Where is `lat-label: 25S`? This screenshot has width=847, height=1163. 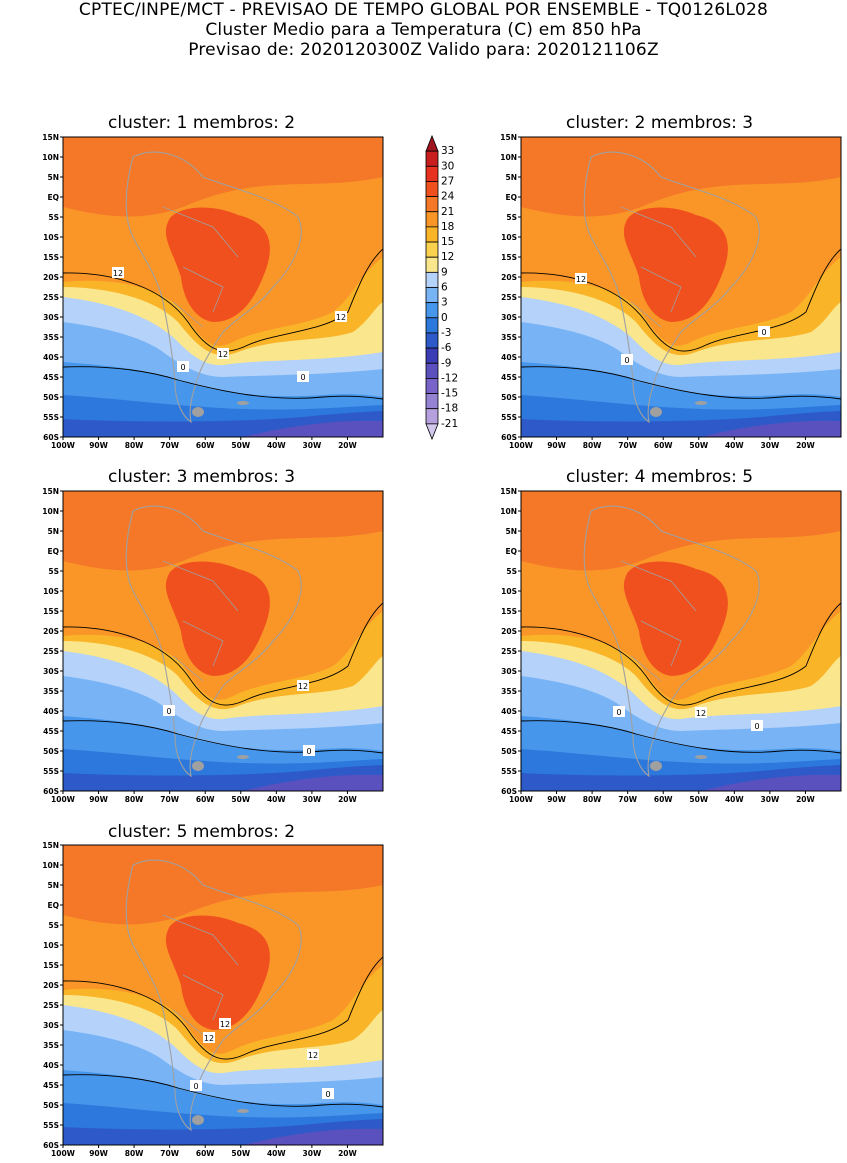
lat-label: 25S is located at coordinates (51, 651).